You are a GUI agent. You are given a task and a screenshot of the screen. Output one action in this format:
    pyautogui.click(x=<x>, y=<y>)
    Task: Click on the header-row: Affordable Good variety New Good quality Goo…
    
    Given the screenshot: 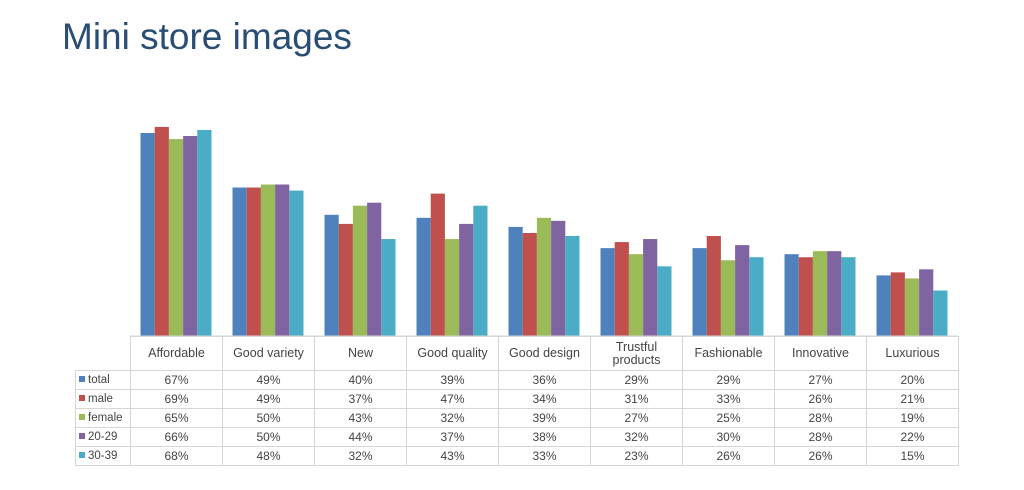 What is the action you would take?
    pyautogui.click(x=517, y=353)
    